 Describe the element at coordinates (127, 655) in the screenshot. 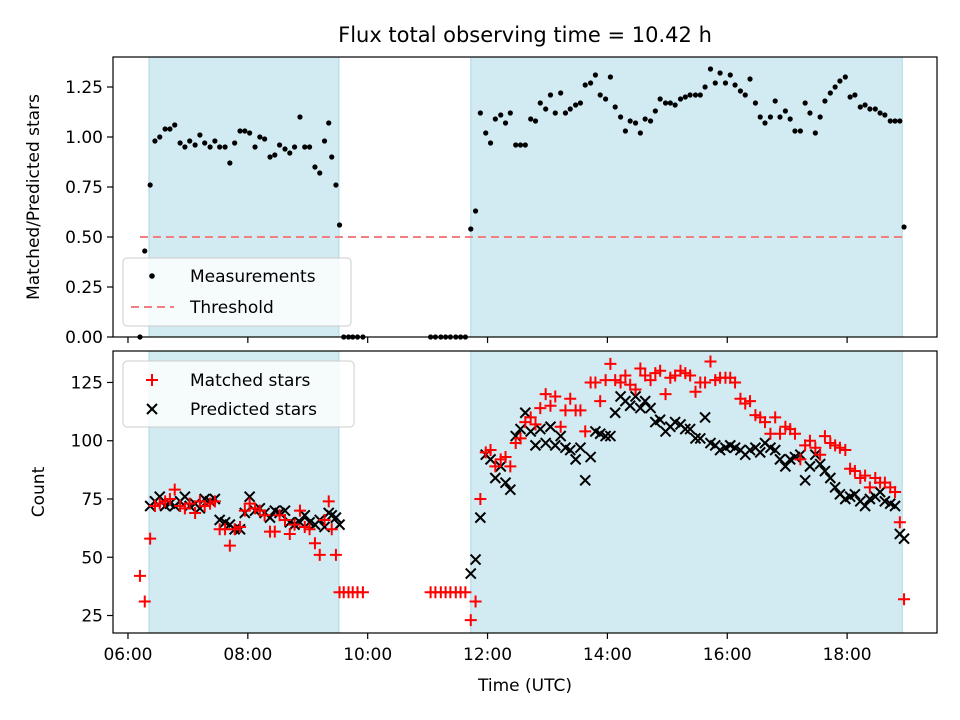

I see `x-tick-label: 06:00` at that location.